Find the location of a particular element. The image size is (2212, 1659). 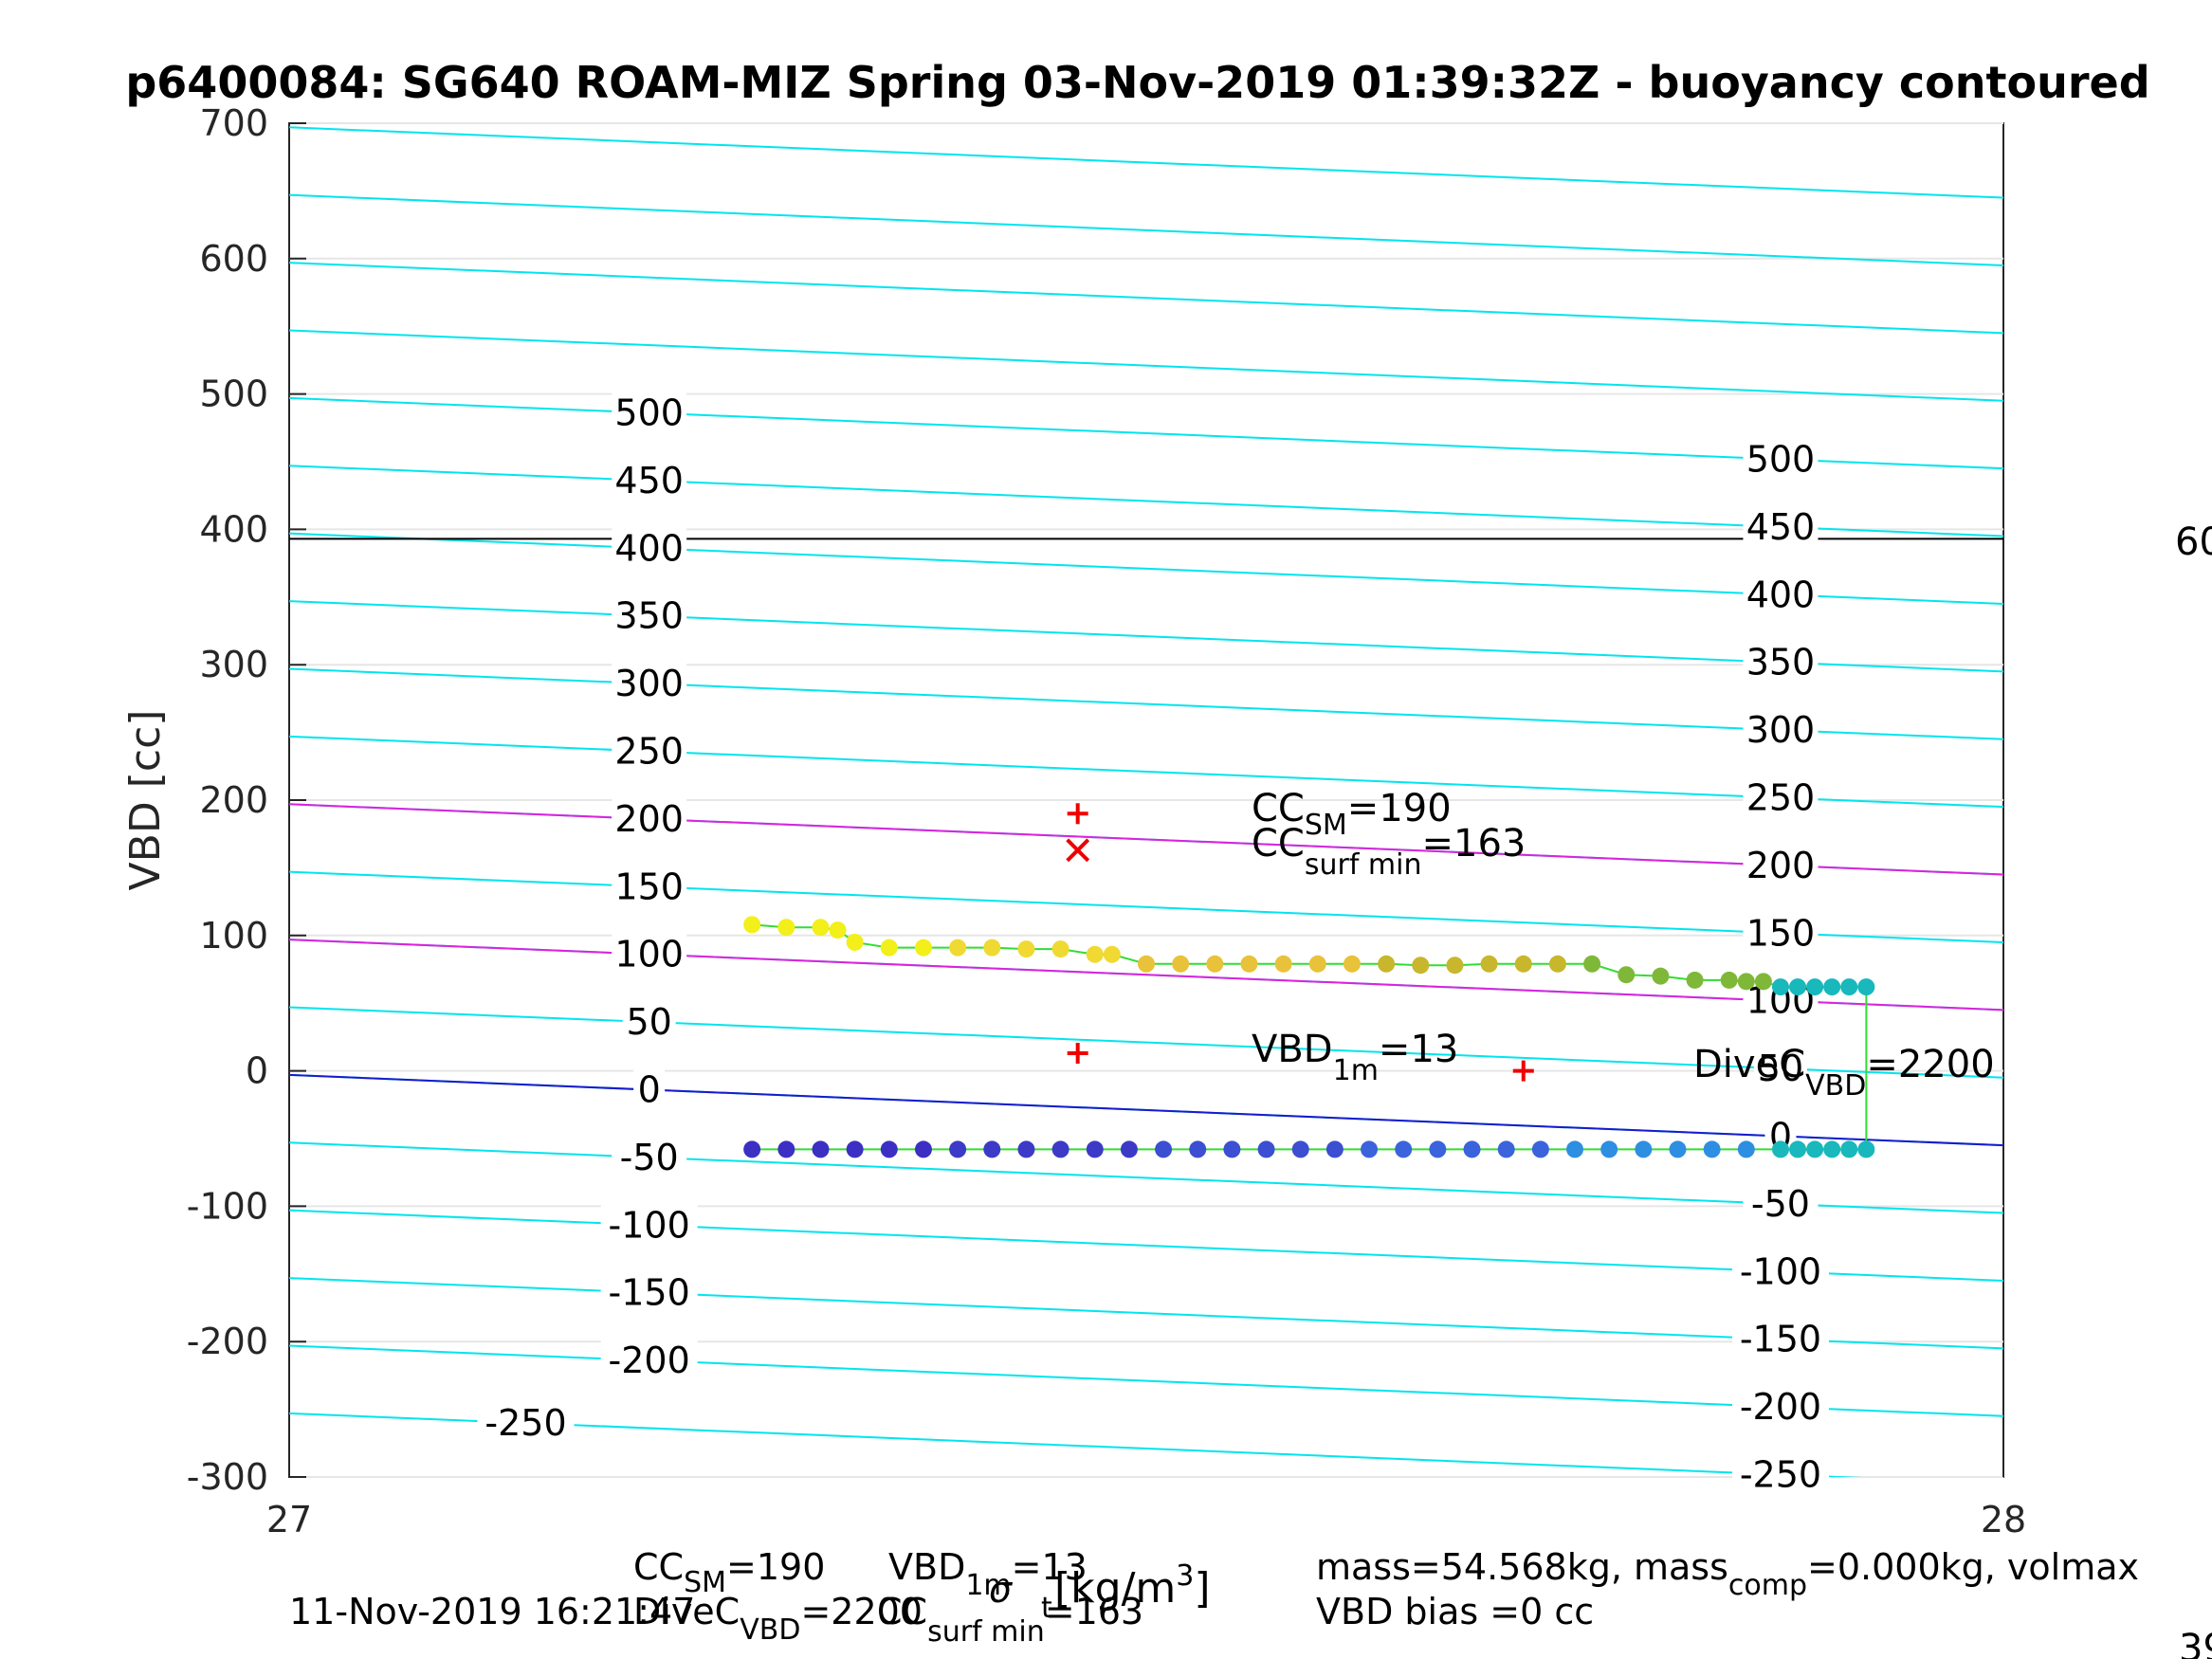

y-axis-label: VBD [cc] is located at coordinates (145, 800).